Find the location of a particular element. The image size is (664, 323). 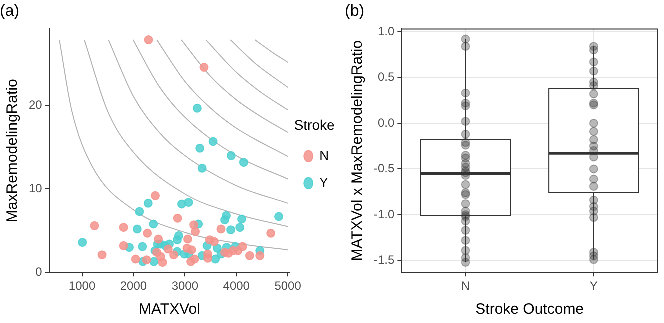

x-tick-label: 5000 is located at coordinates (288, 286).